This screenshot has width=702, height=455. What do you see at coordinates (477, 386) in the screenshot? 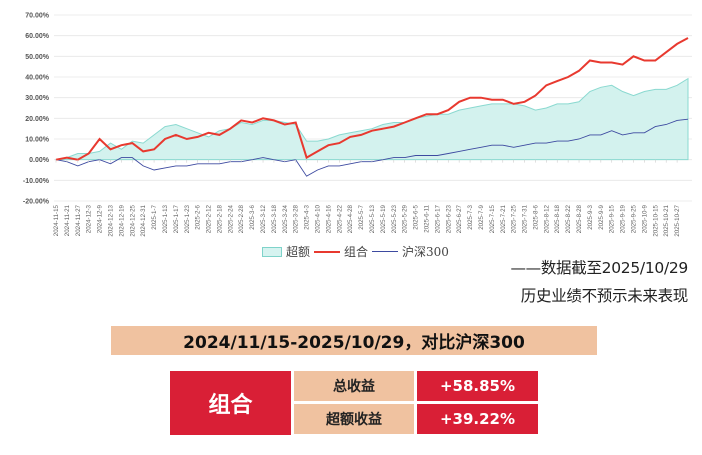
I see `total-return-value: +58.85%` at bounding box center [477, 386].